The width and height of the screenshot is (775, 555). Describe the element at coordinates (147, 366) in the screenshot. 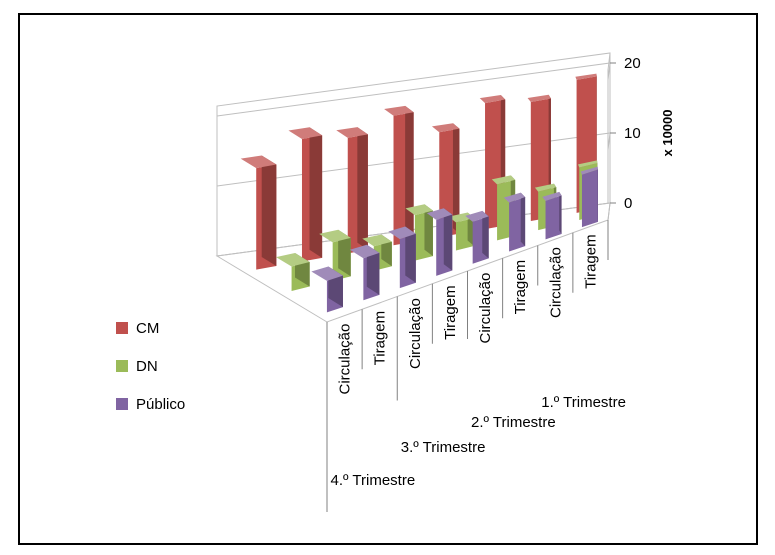

I see `legend-label: DN` at that location.